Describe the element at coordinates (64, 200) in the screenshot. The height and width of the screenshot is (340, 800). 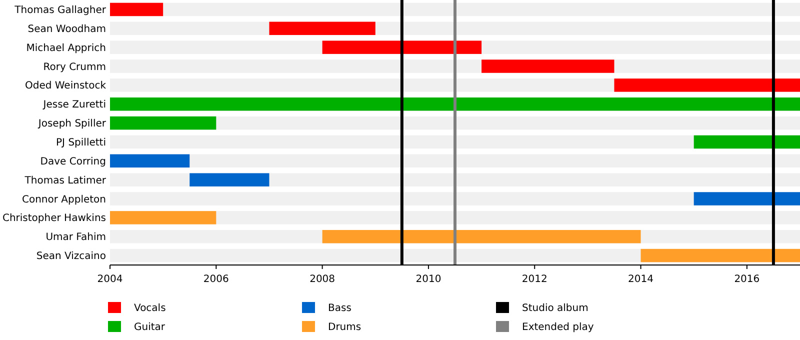
I see `y-tick-label: Connor Appleton` at that location.